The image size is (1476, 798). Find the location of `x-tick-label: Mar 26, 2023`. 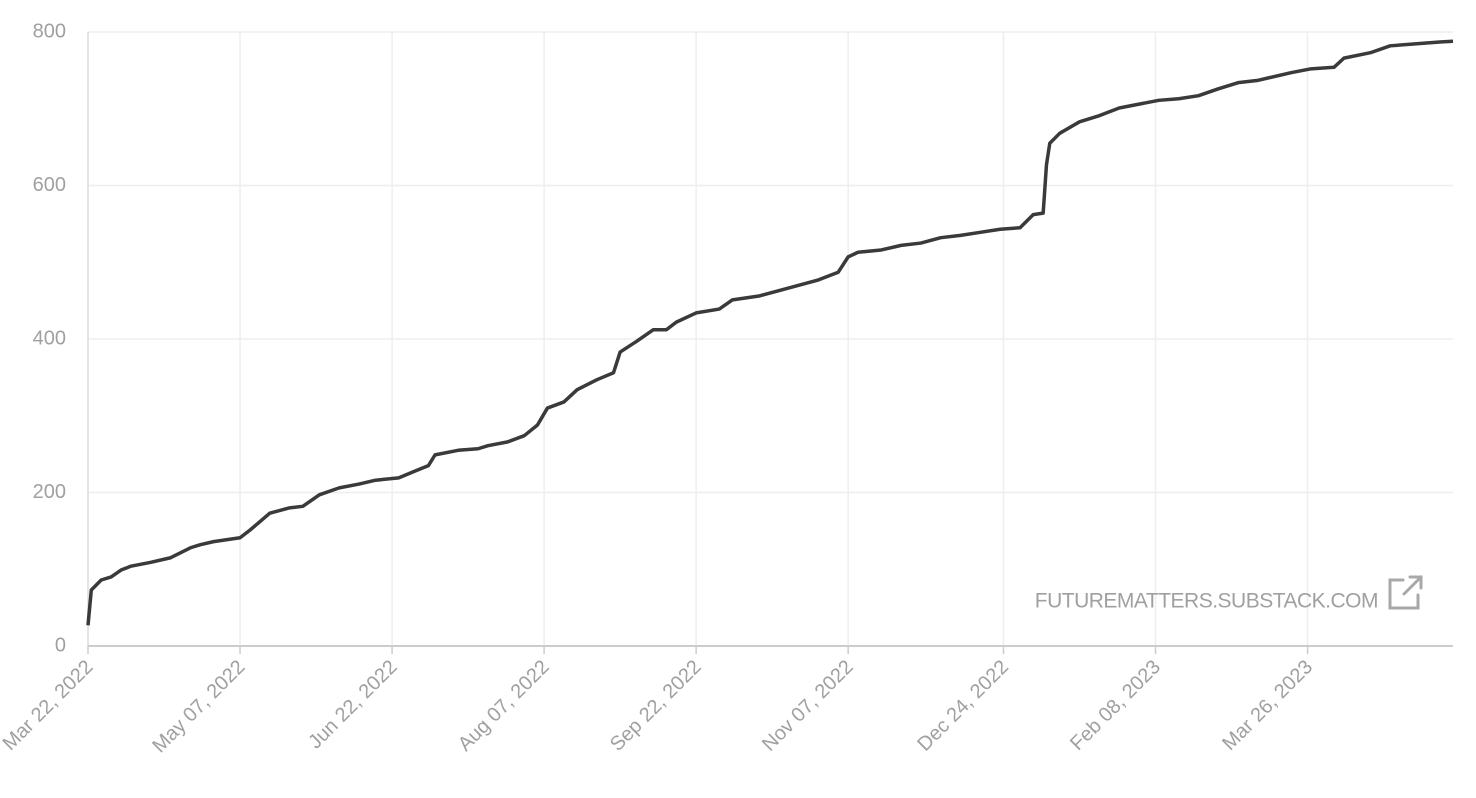

x-tick-label: Mar 26, 2023 is located at coordinates (1267, 705).